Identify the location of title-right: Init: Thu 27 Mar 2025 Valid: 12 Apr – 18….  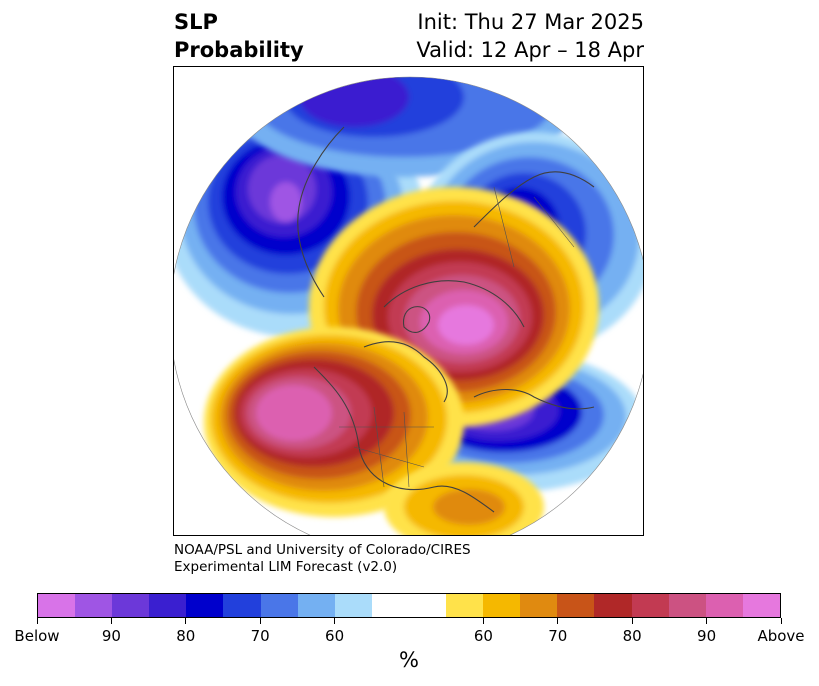
(530, 36).